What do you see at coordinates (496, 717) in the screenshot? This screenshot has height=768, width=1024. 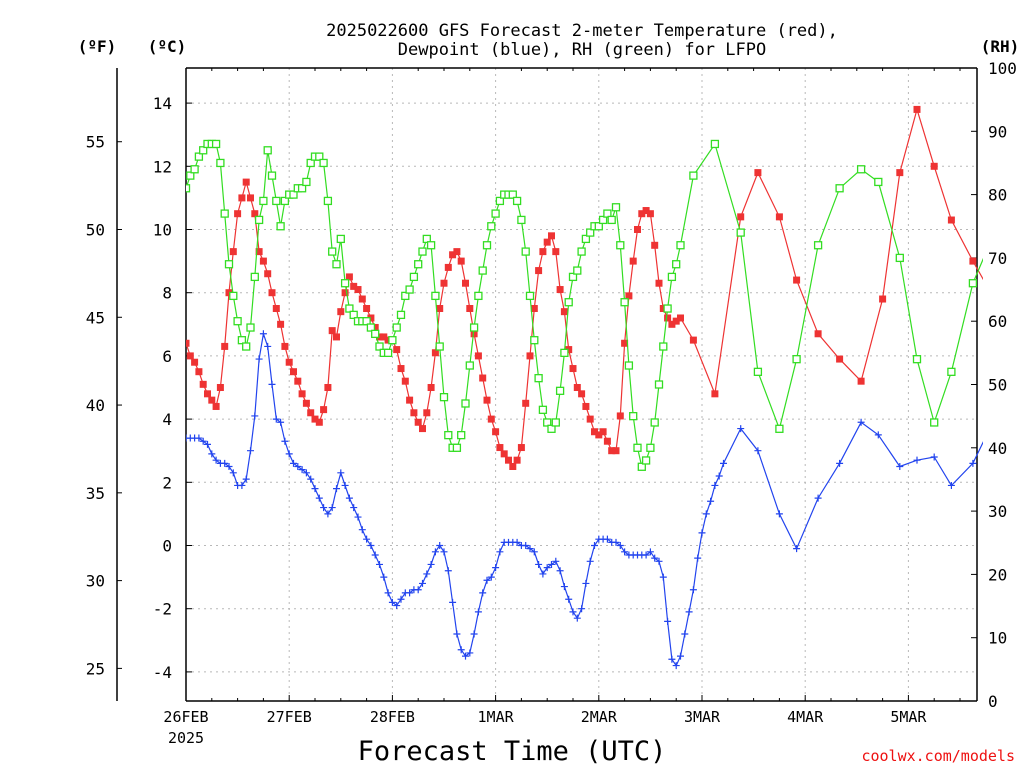 I see `x-tick-label: 1MAR` at bounding box center [496, 717].